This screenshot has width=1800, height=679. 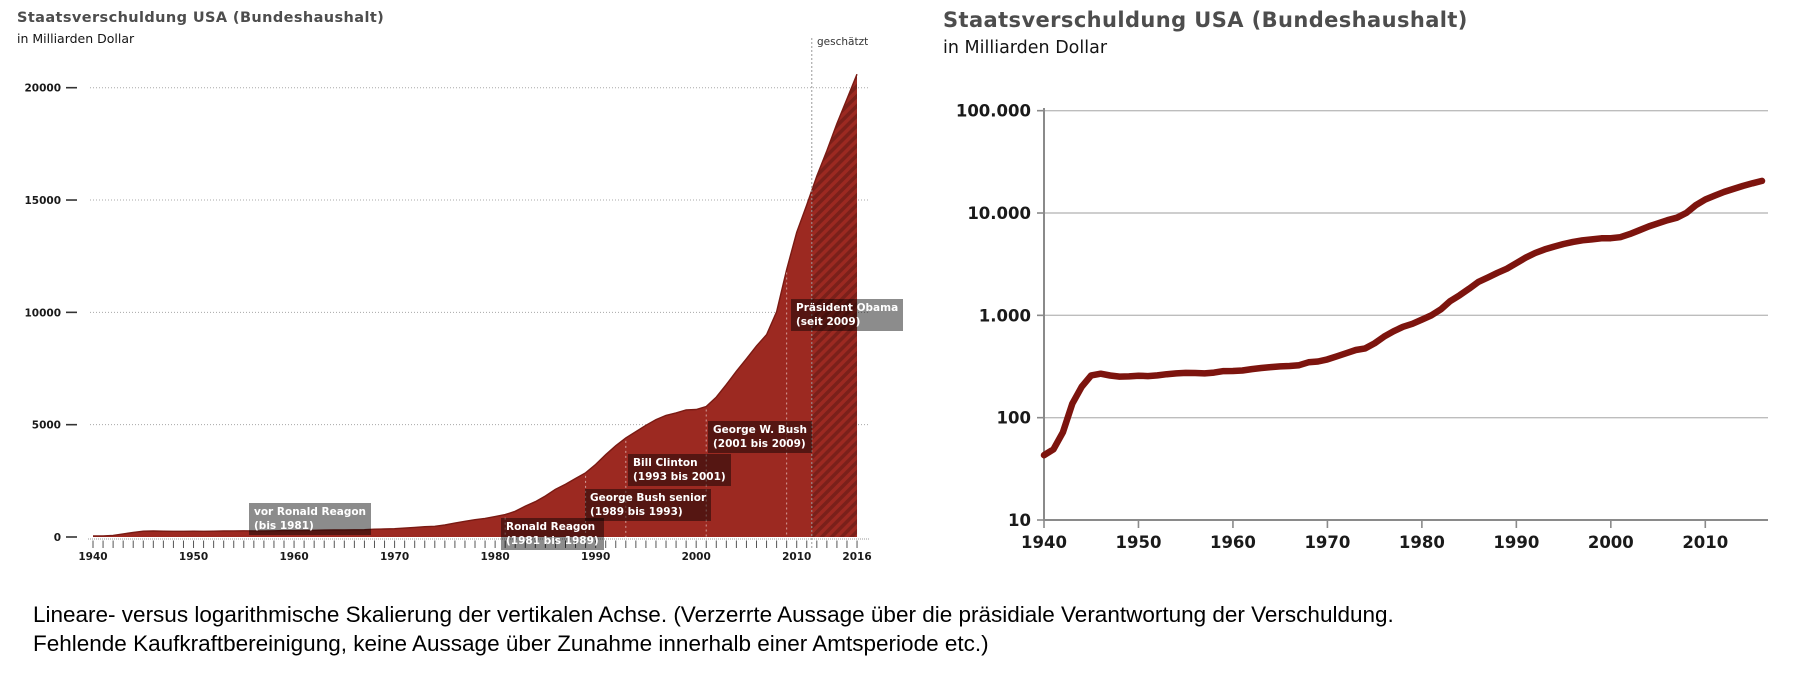 What do you see at coordinates (552, 534) in the screenshot?
I see `president-annotation: Ronald Reagon (1981 bis 1989)` at bounding box center [552, 534].